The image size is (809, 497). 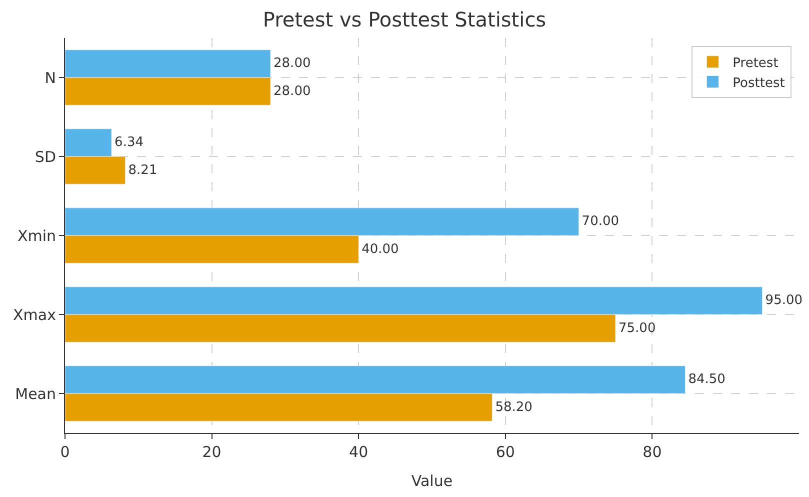 What do you see at coordinates (35, 393) in the screenshot?
I see `y-tick-label: Mean` at bounding box center [35, 393].